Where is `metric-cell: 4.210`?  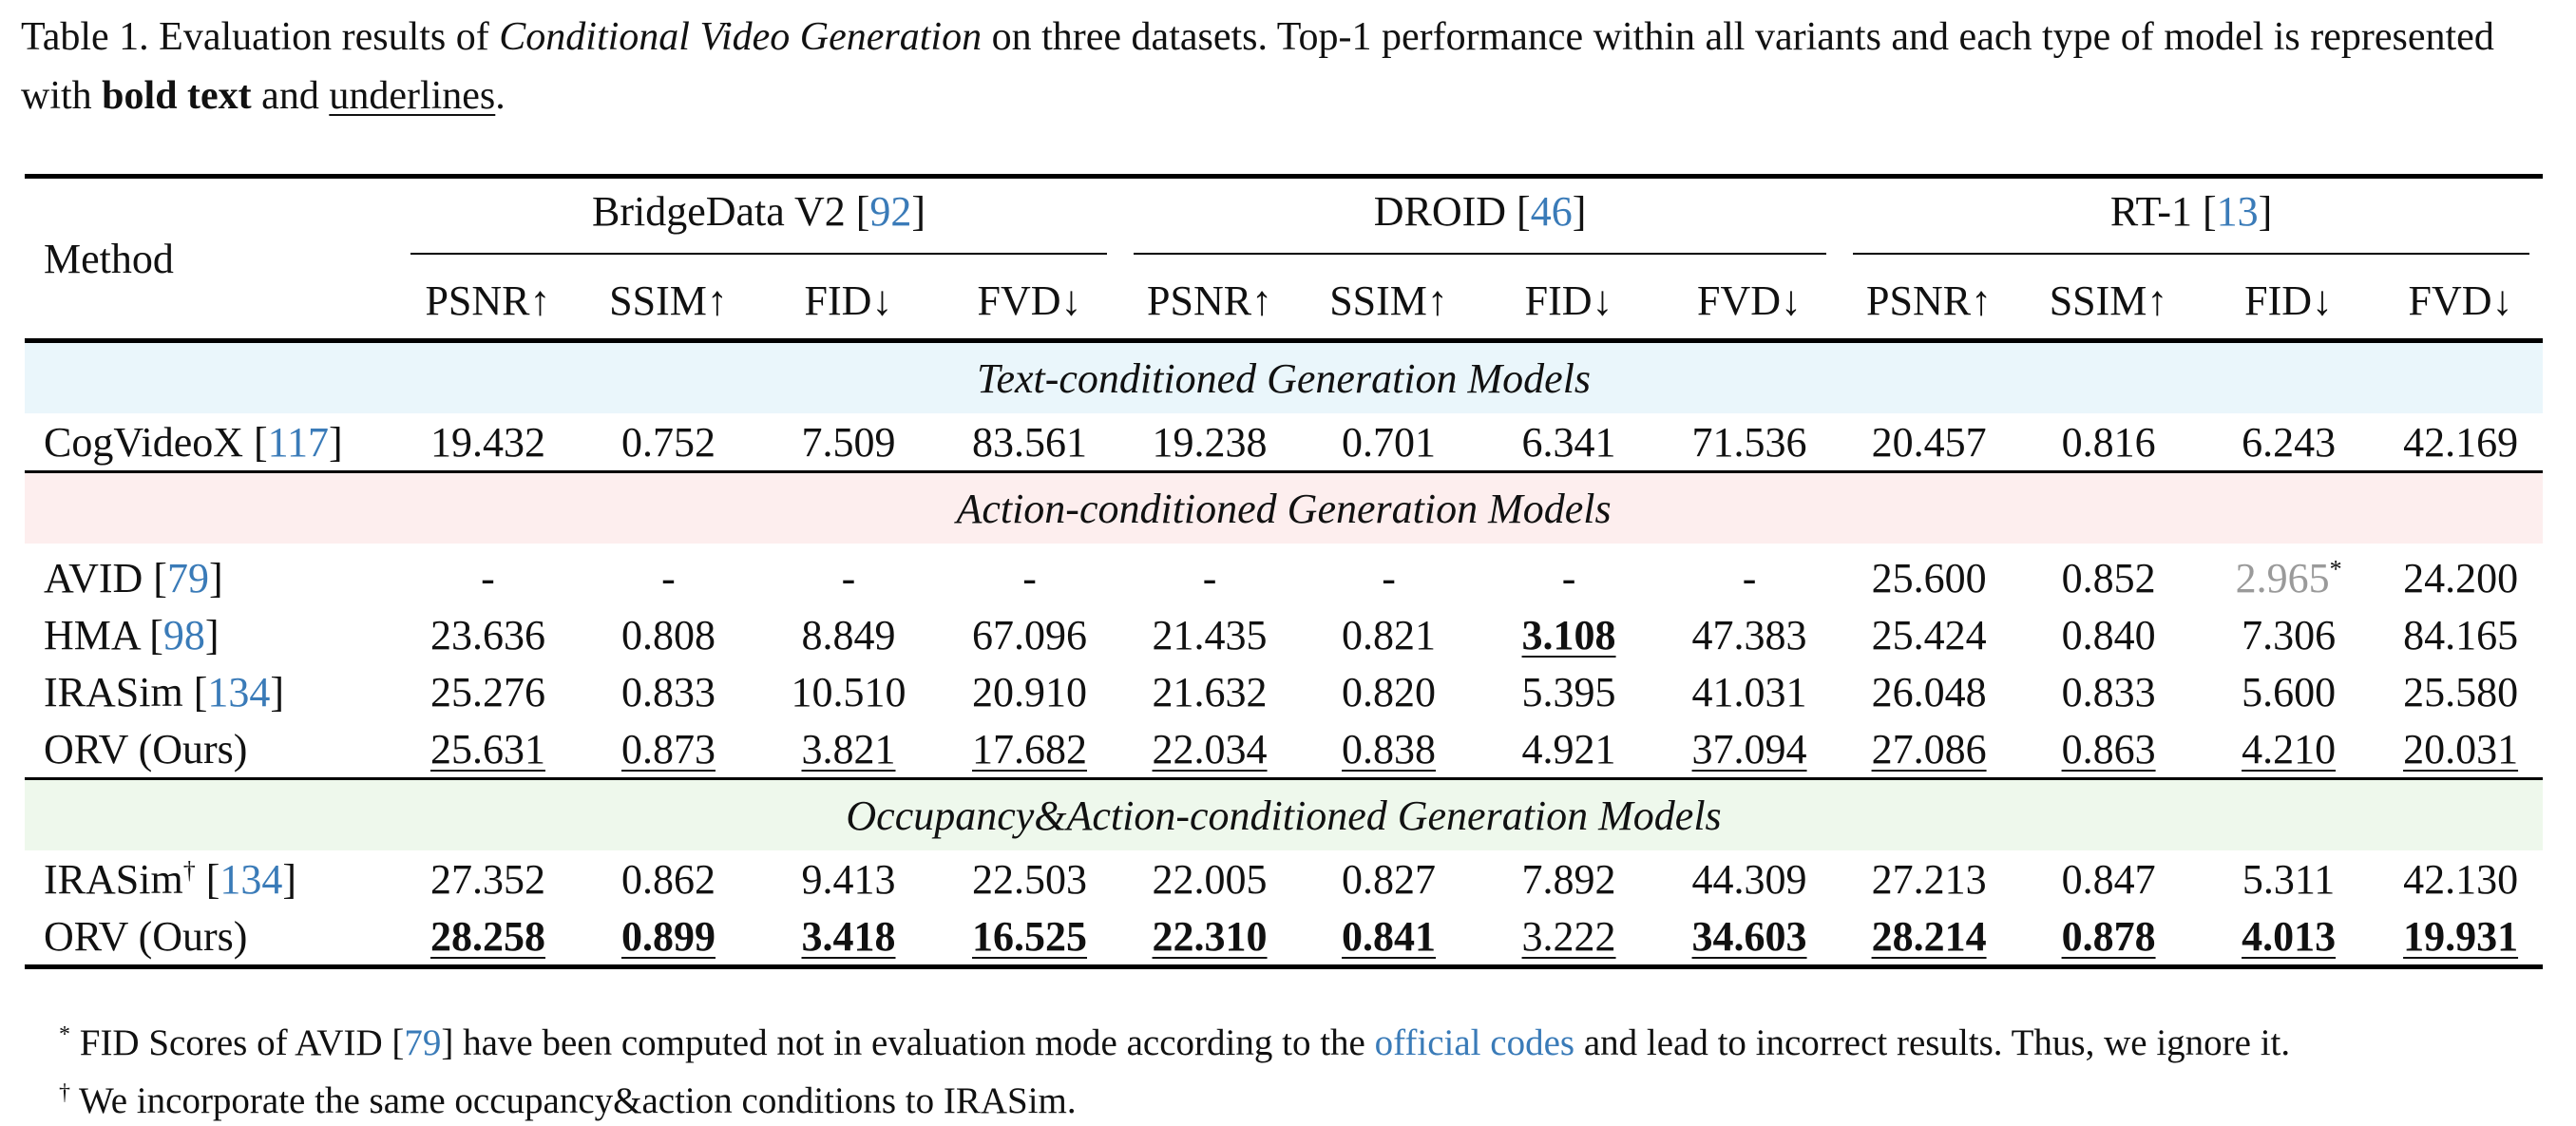
metric-cell: 4.210 is located at coordinates (2288, 750).